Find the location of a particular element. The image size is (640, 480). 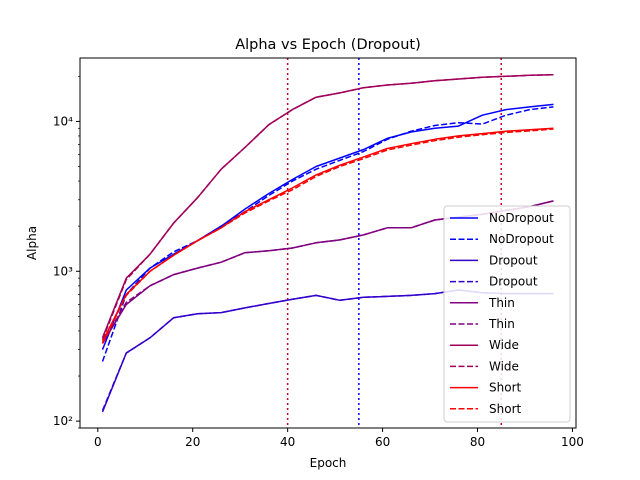

y-tick-label: 10³ is located at coordinates (63, 271).